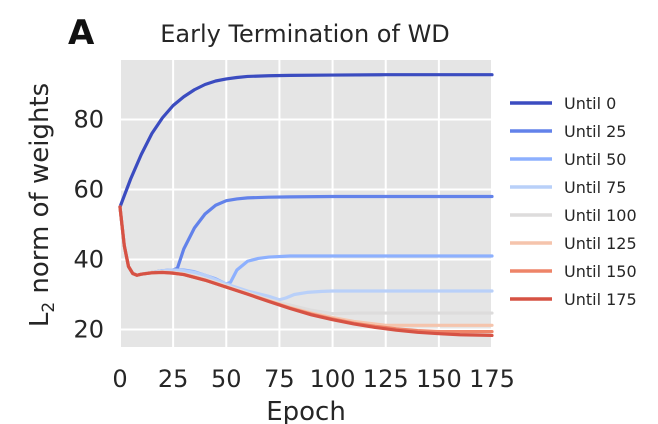 This screenshot has height=424, width=658. I want to click on x-tick-labels: 0 25 50 75 100 125 150 175, so click(313, 379).